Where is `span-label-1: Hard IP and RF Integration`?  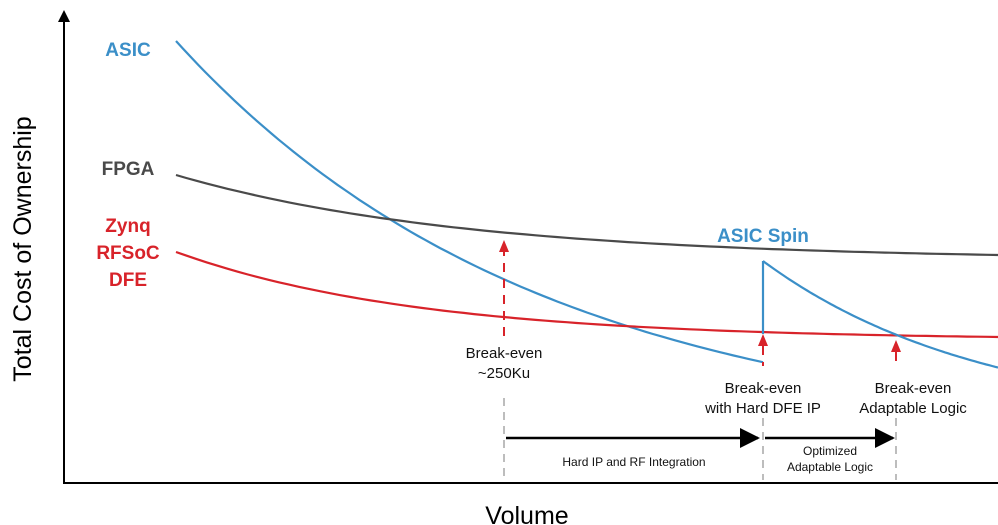
span-label-1: Hard IP and RF Integration is located at coordinates (633, 462).